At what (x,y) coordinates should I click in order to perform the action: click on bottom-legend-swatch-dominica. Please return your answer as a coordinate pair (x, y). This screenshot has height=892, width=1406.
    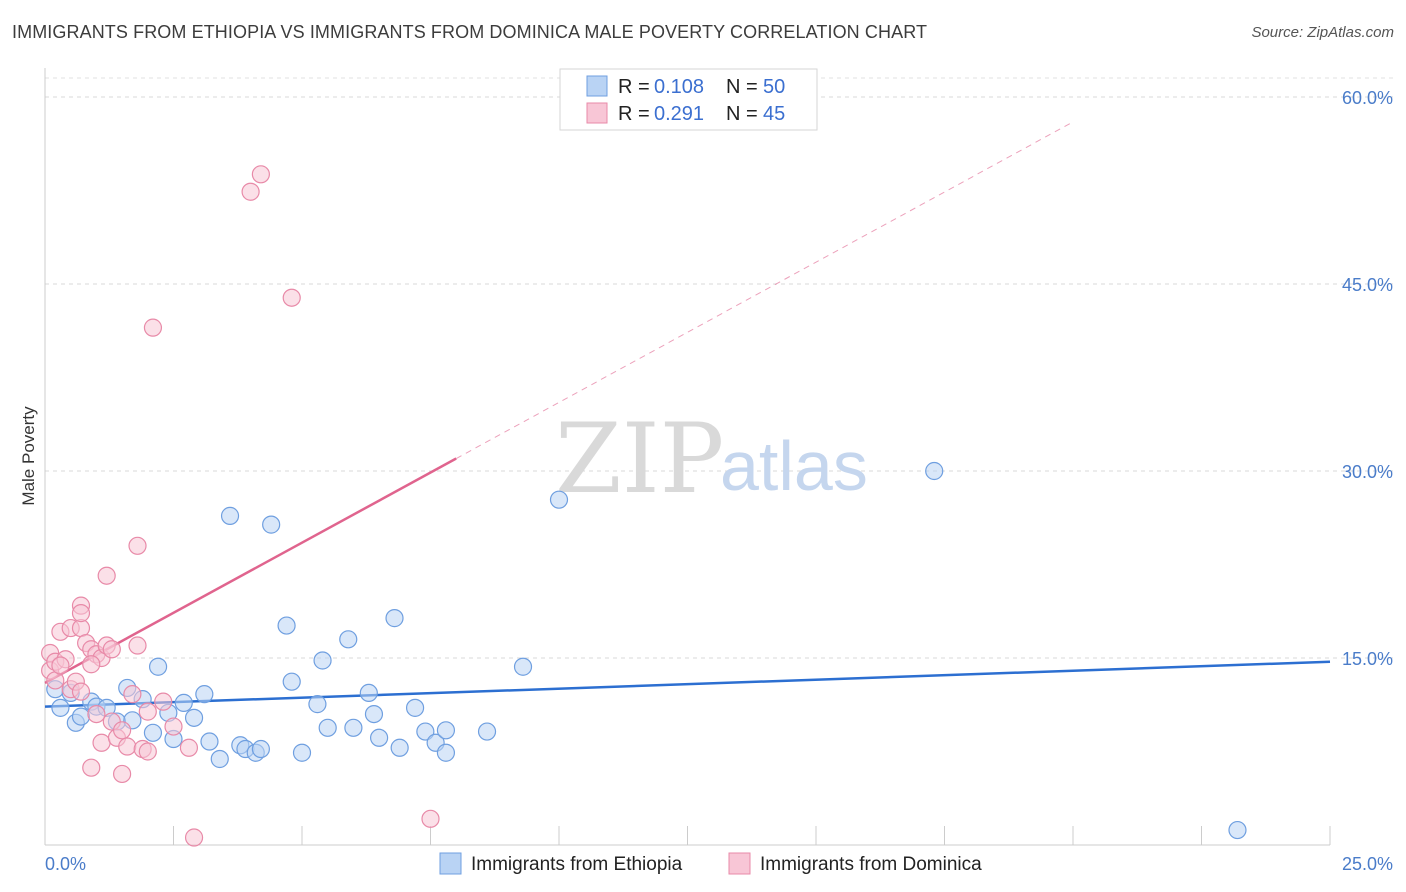
    Looking at the image, I should click on (739, 863).